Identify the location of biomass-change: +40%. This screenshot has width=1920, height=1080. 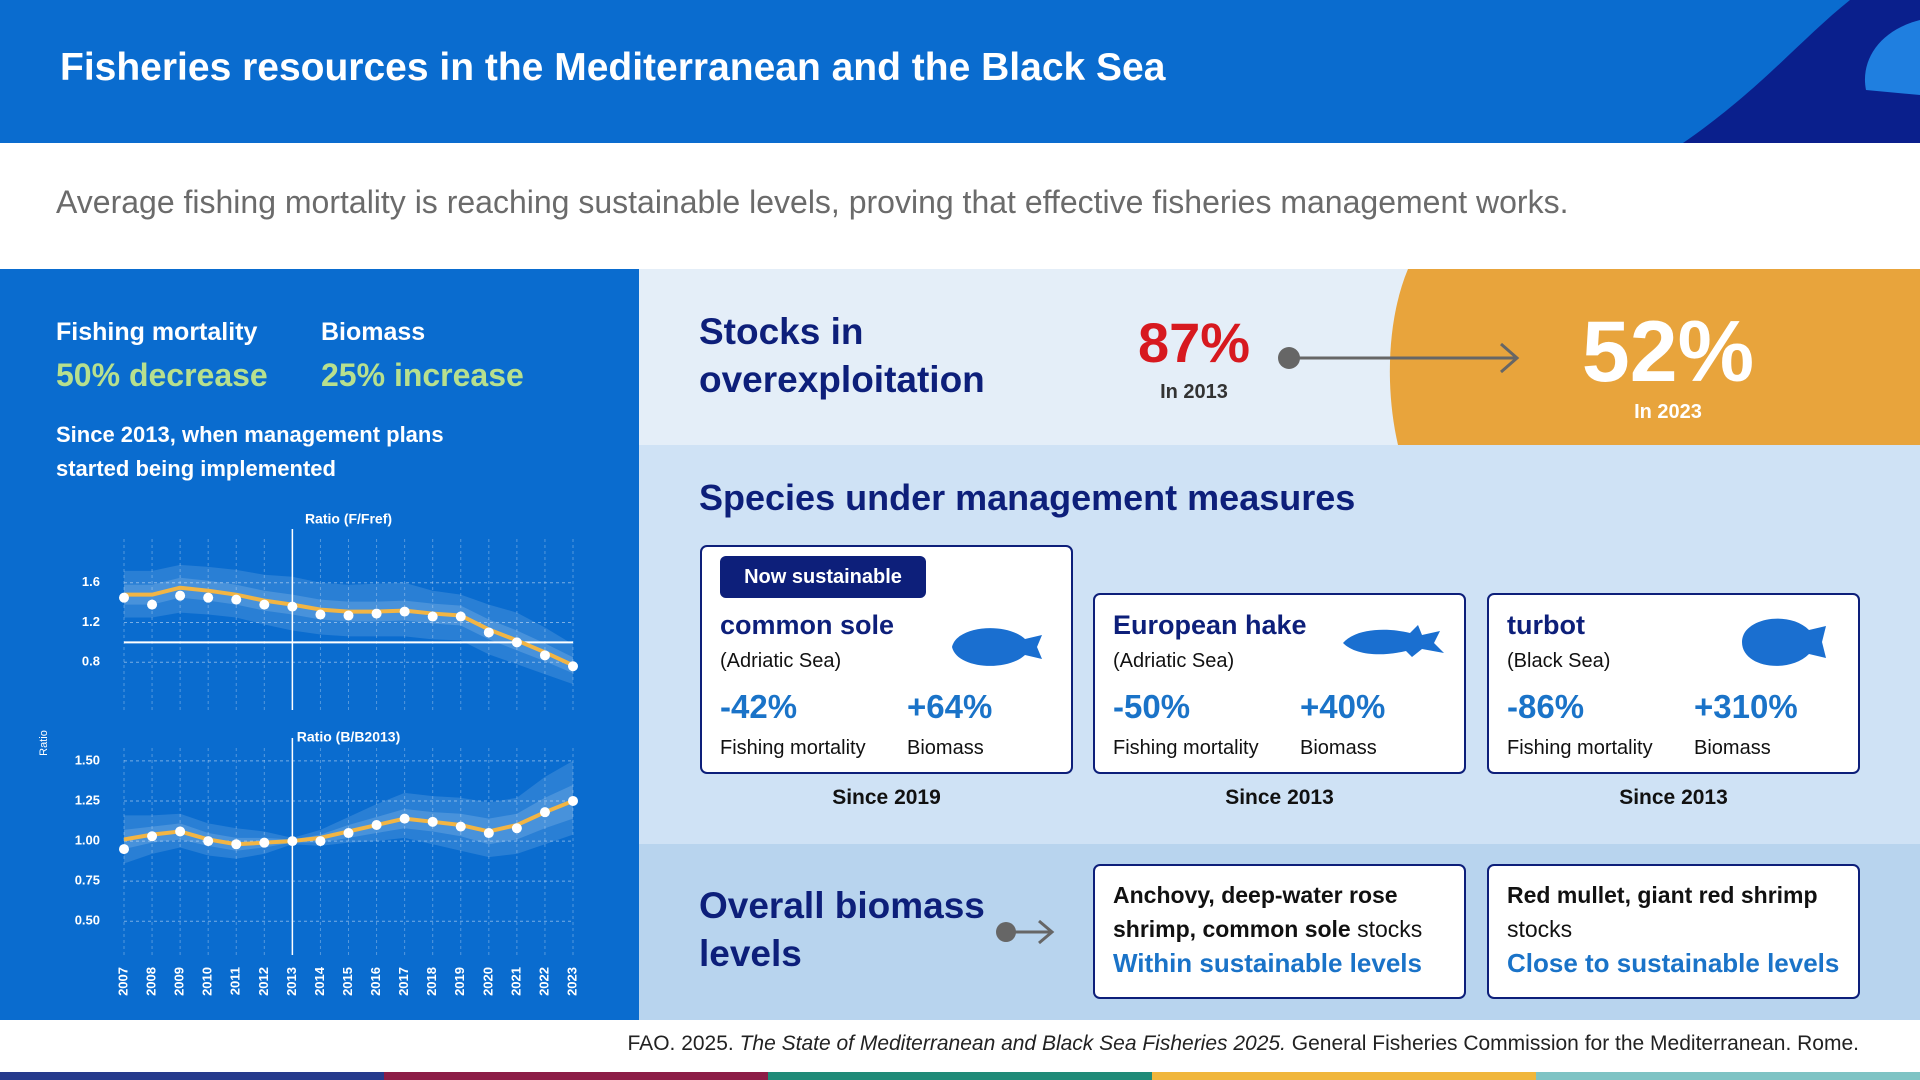
(1343, 706).